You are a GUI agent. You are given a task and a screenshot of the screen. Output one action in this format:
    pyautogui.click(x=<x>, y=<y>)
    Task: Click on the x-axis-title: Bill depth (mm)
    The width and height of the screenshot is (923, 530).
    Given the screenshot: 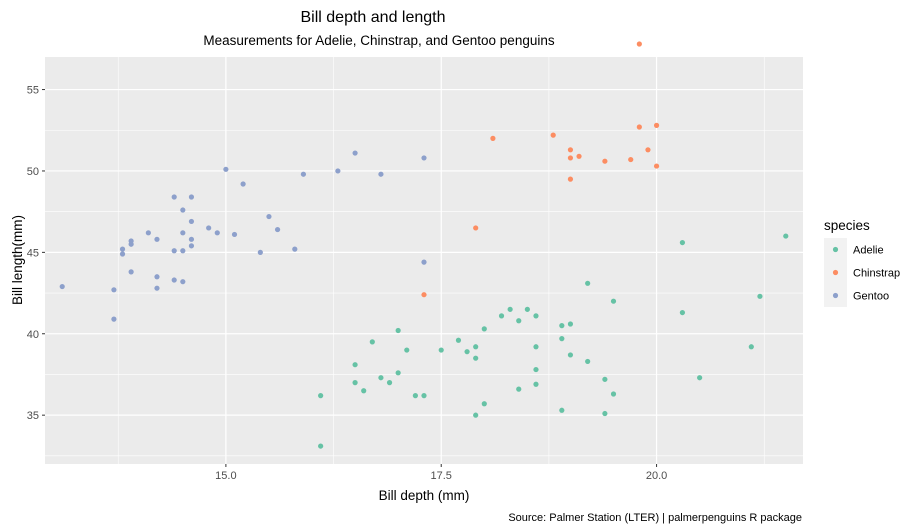 What is the action you would take?
    pyautogui.click(x=424, y=495)
    